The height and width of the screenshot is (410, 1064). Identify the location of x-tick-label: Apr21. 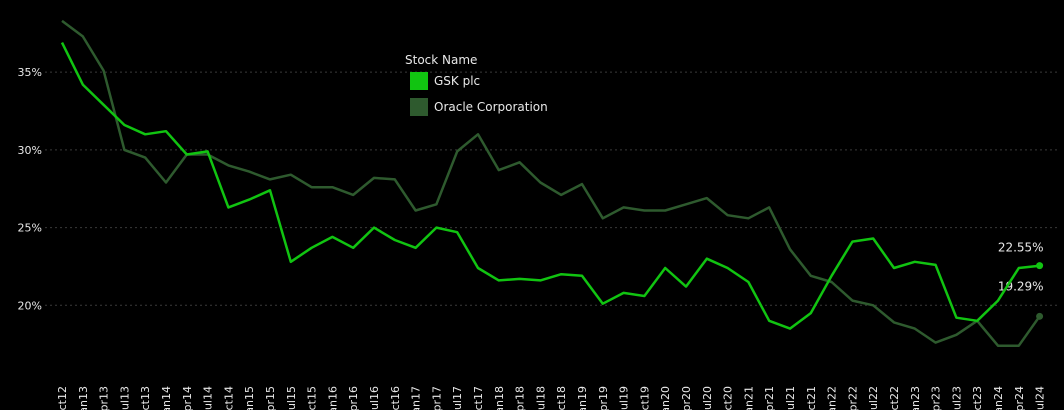
(769, 398).